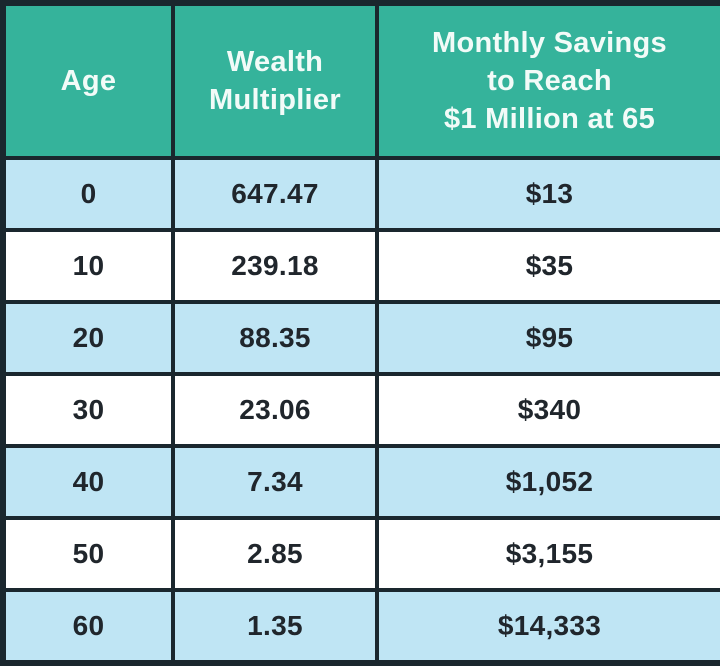 This screenshot has width=720, height=666. I want to click on savings-cell: $1,052, so click(547, 482).